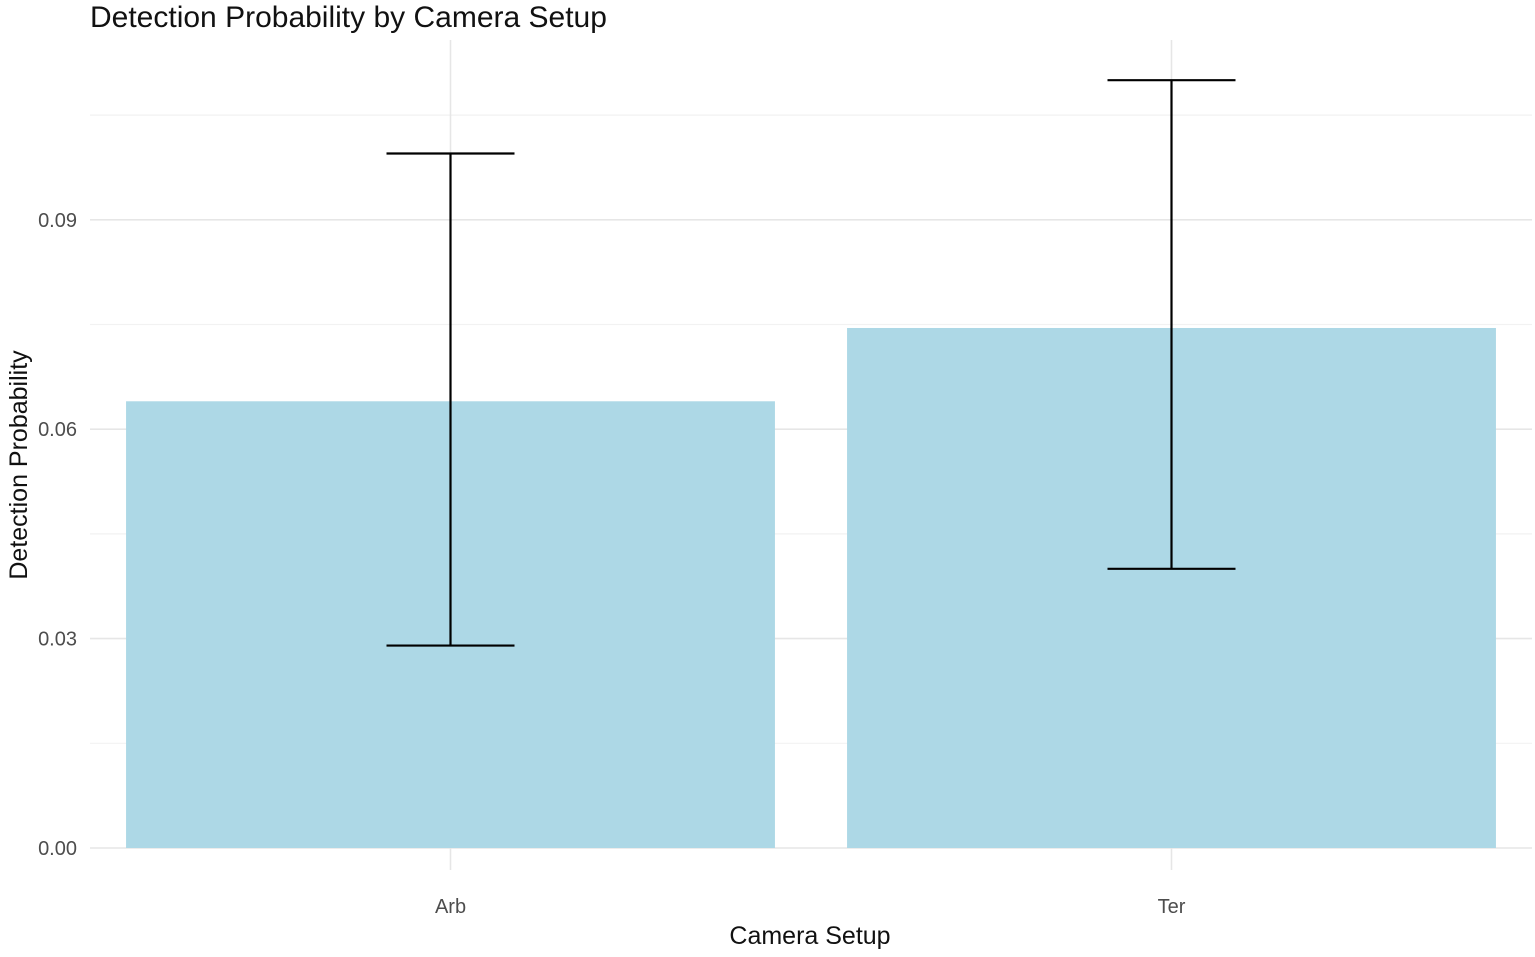 The height and width of the screenshot is (957, 1535). I want to click on x-axis-label: Camera Setup, so click(809, 936).